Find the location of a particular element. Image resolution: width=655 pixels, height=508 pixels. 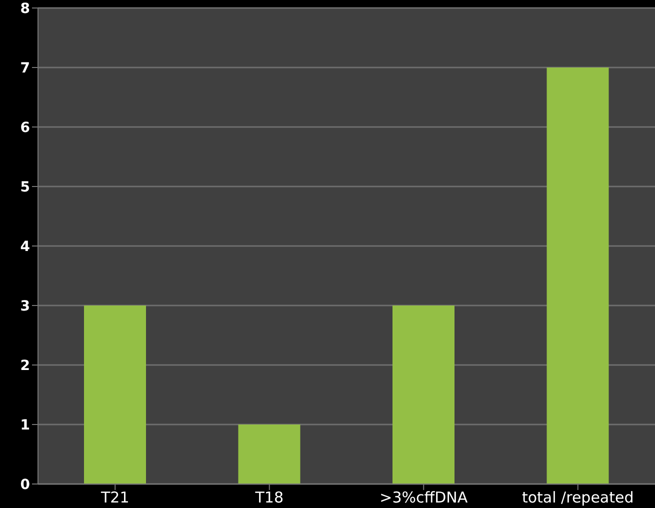

y-tick-label: 0 is located at coordinates (25, 484).